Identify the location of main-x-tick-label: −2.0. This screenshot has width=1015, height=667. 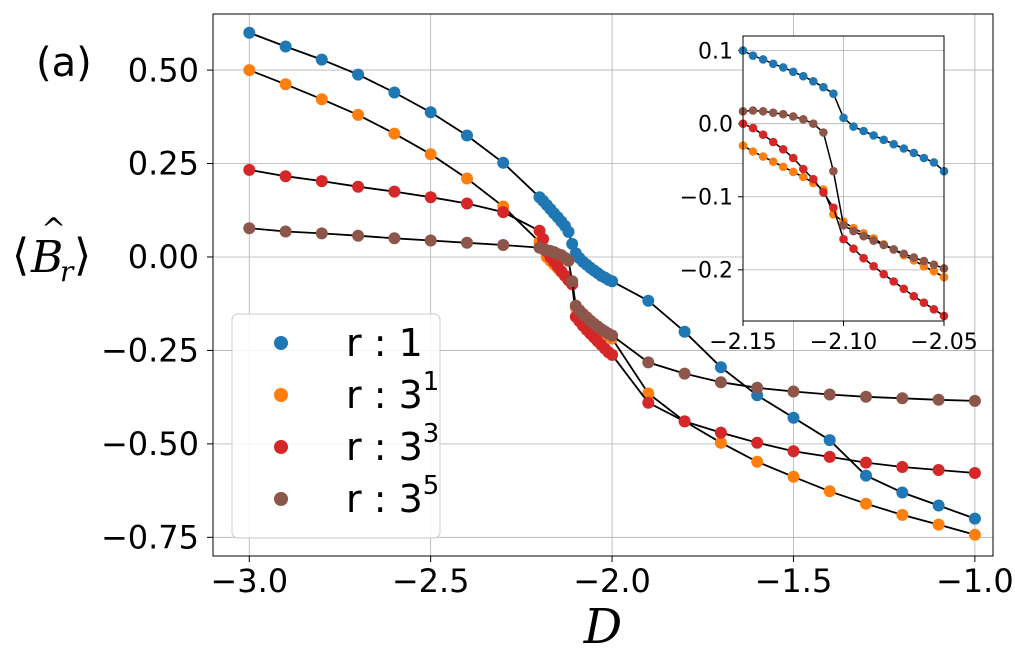
(612, 581).